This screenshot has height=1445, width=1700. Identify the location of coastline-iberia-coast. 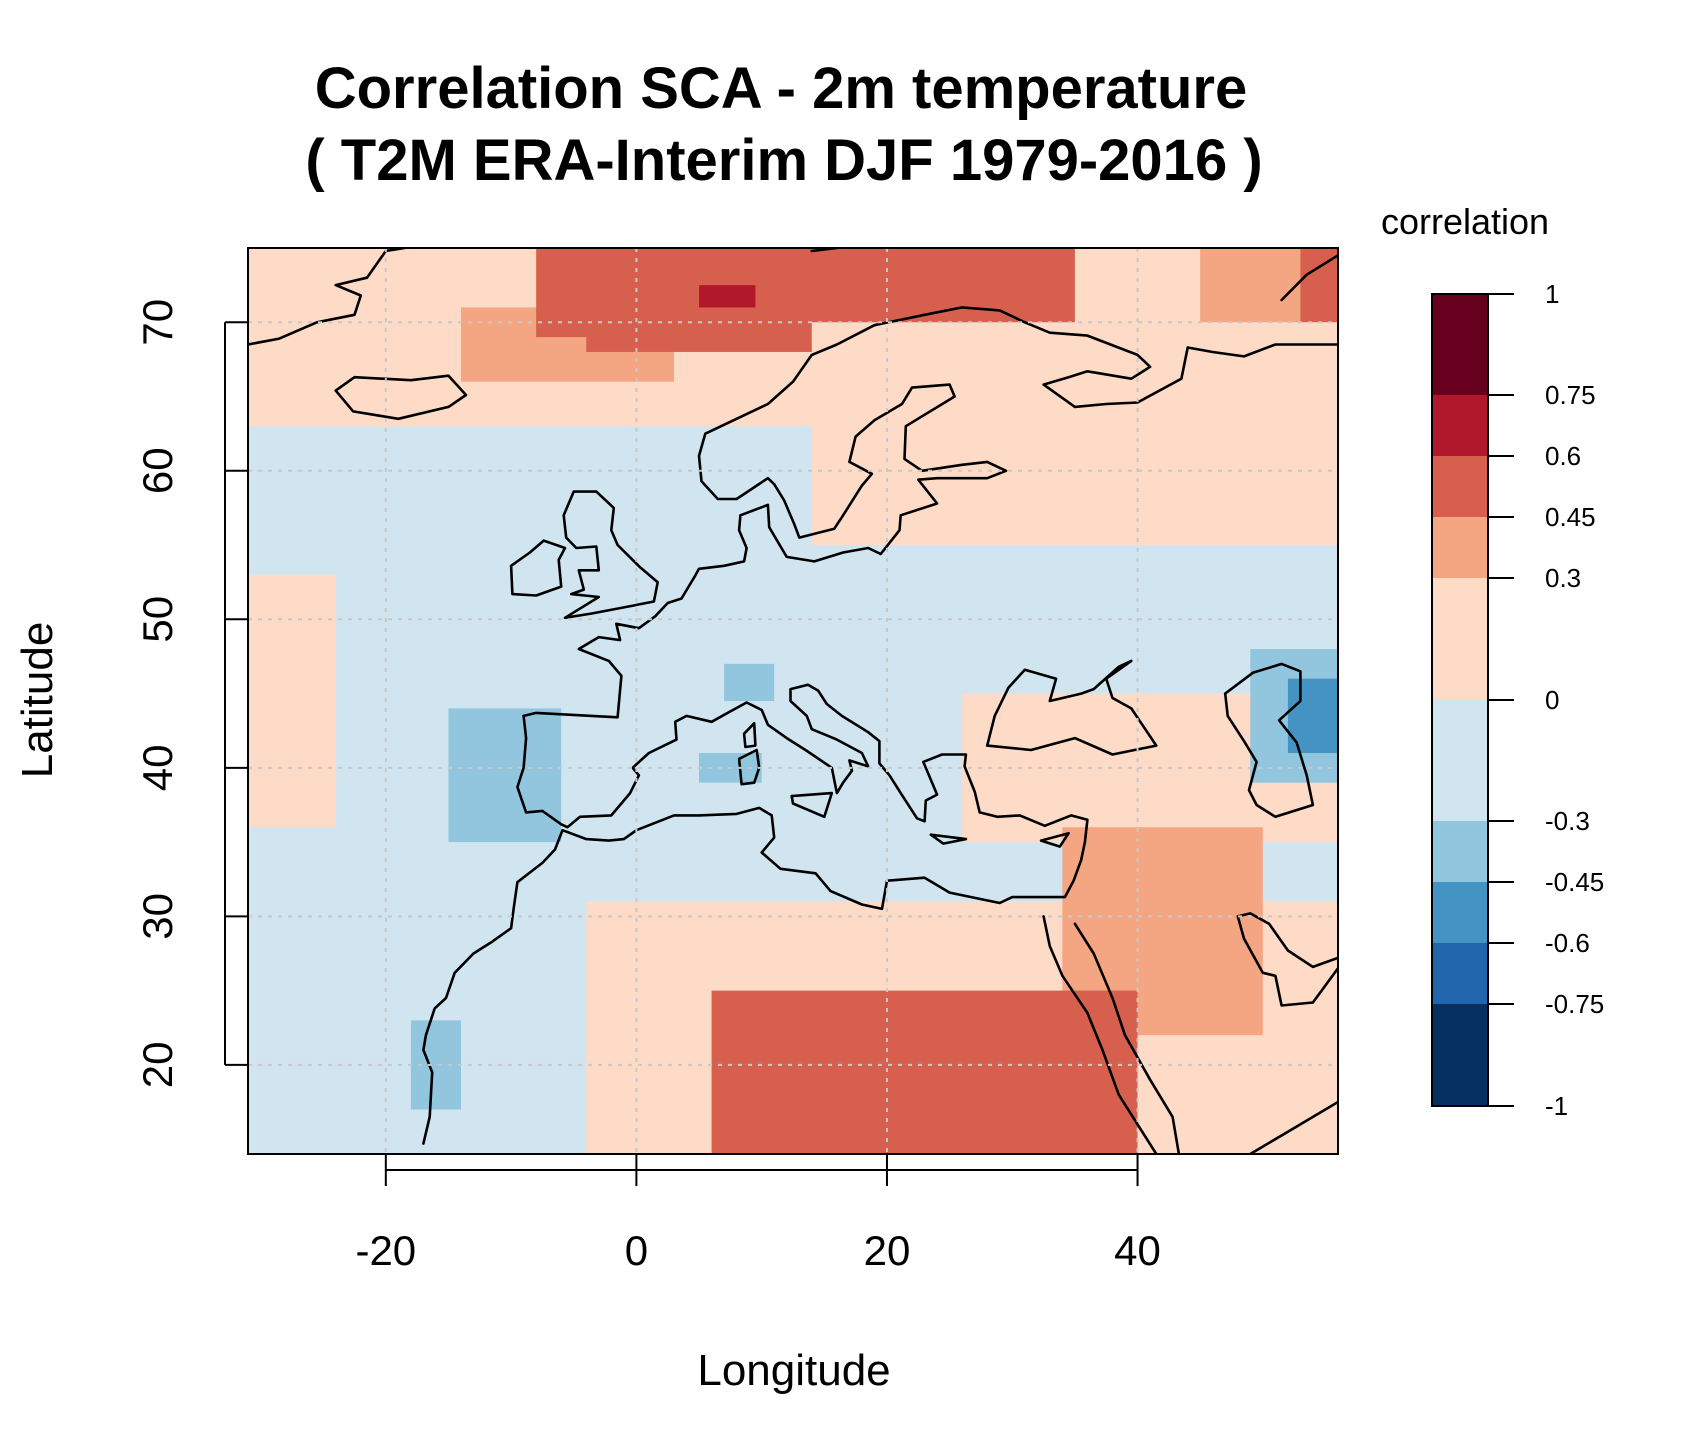
(755, 914).